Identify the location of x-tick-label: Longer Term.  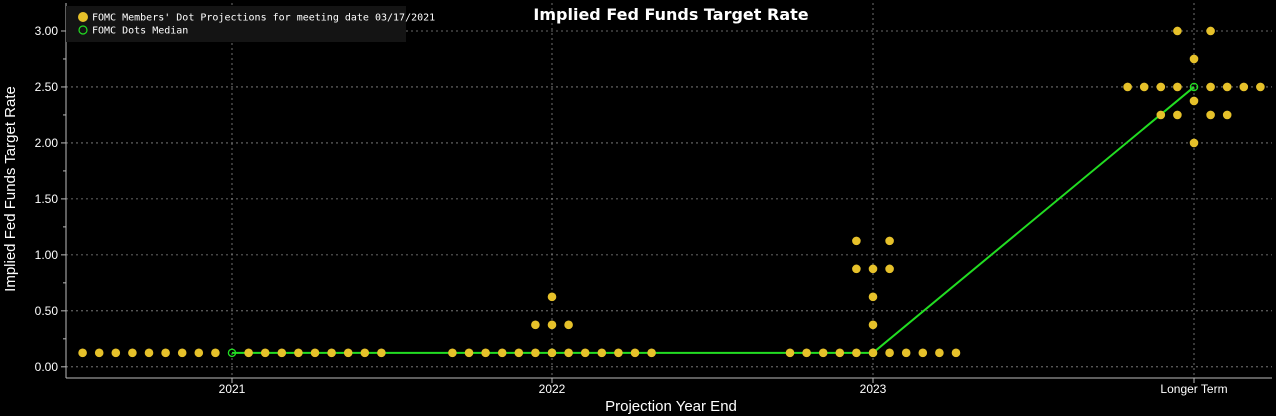
(1193, 389).